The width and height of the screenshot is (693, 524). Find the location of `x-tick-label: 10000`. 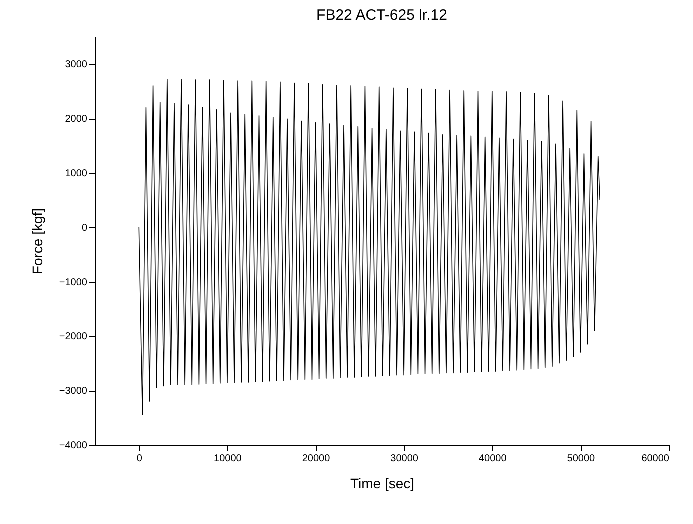

x-tick-label: 10000 is located at coordinates (228, 459).